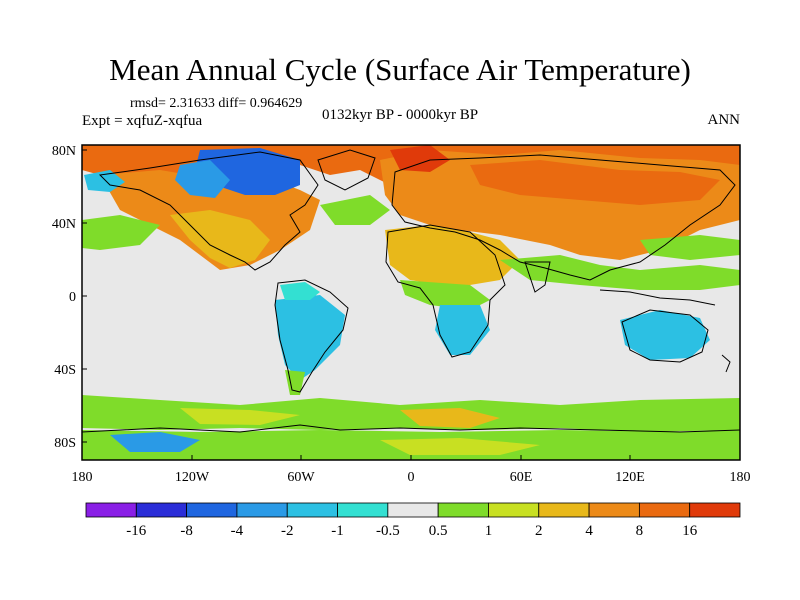 The image size is (800, 600). I want to click on southern-ocean-orange-patch, so click(450, 418).